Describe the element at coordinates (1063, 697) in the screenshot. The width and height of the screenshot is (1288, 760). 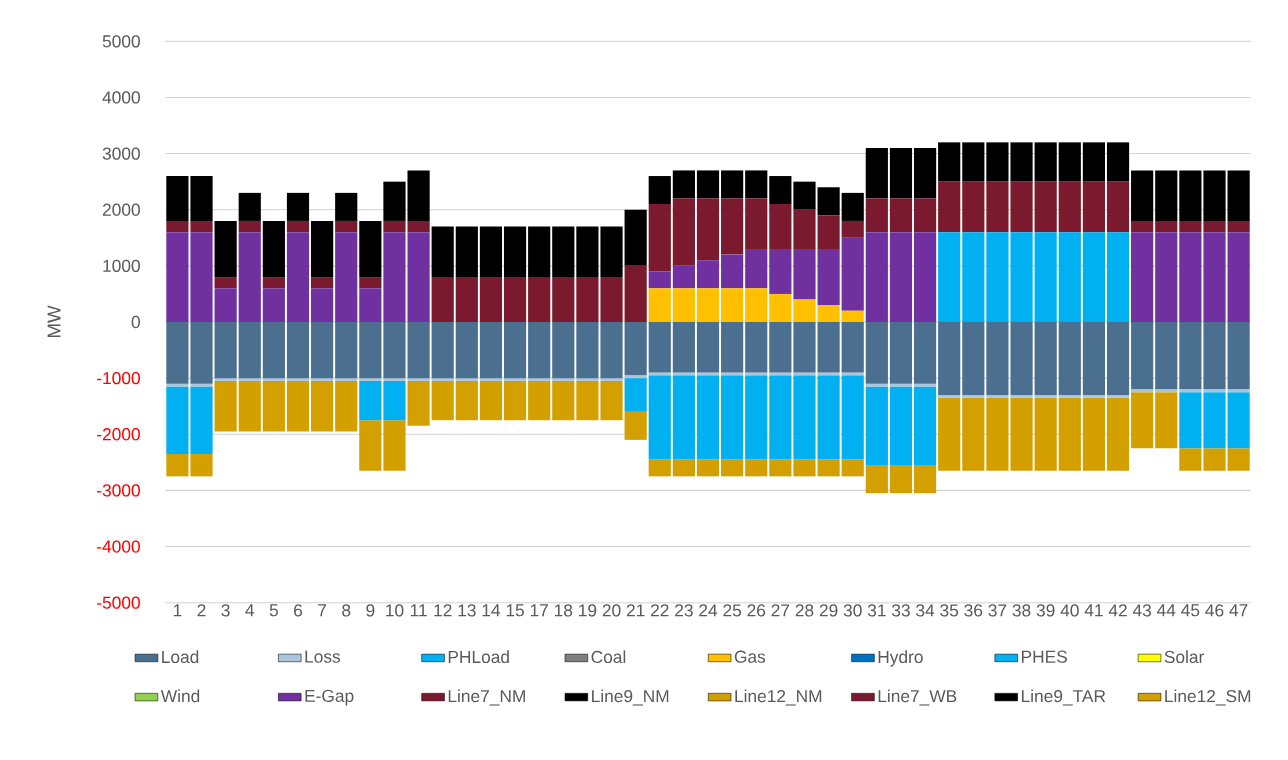
I see `legend-label: Line9_TAR` at that location.